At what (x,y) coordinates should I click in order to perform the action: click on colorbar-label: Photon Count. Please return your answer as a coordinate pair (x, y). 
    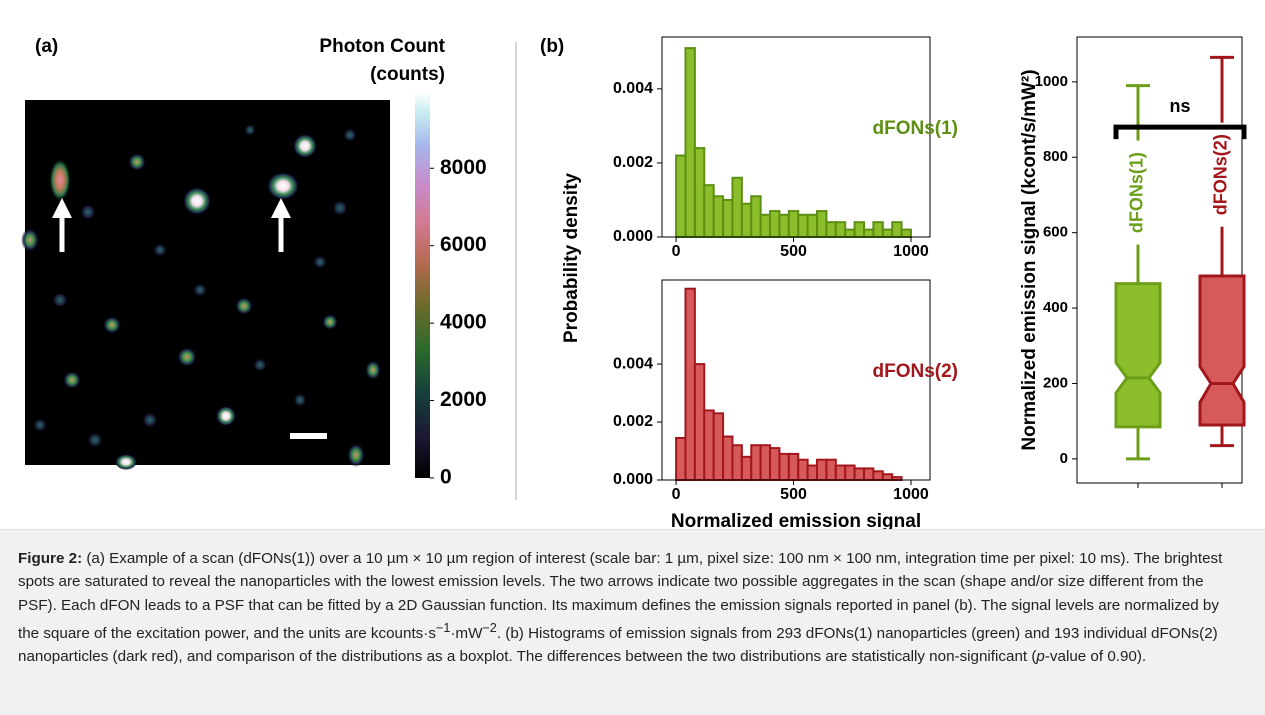
    Looking at the image, I should click on (382, 46).